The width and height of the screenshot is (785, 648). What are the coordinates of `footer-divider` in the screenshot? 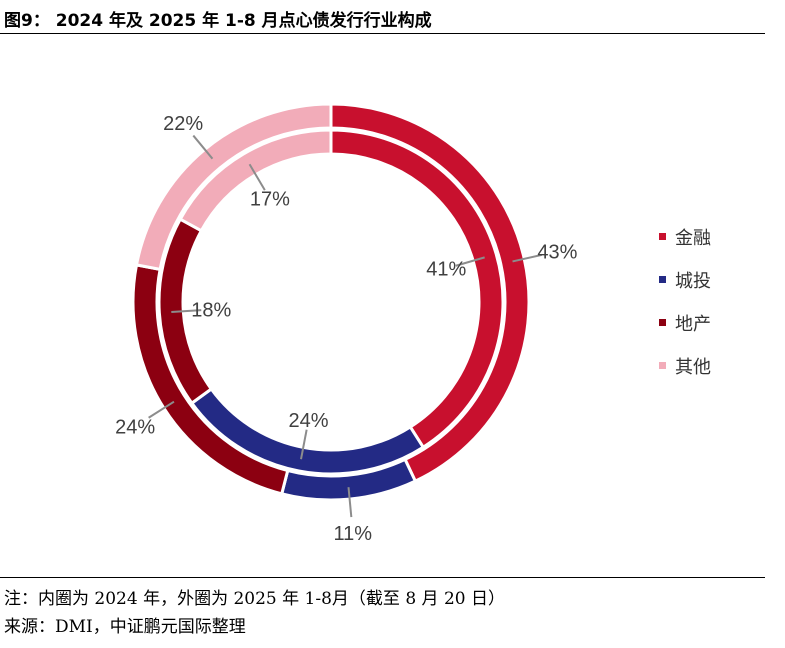 It's located at (382, 577).